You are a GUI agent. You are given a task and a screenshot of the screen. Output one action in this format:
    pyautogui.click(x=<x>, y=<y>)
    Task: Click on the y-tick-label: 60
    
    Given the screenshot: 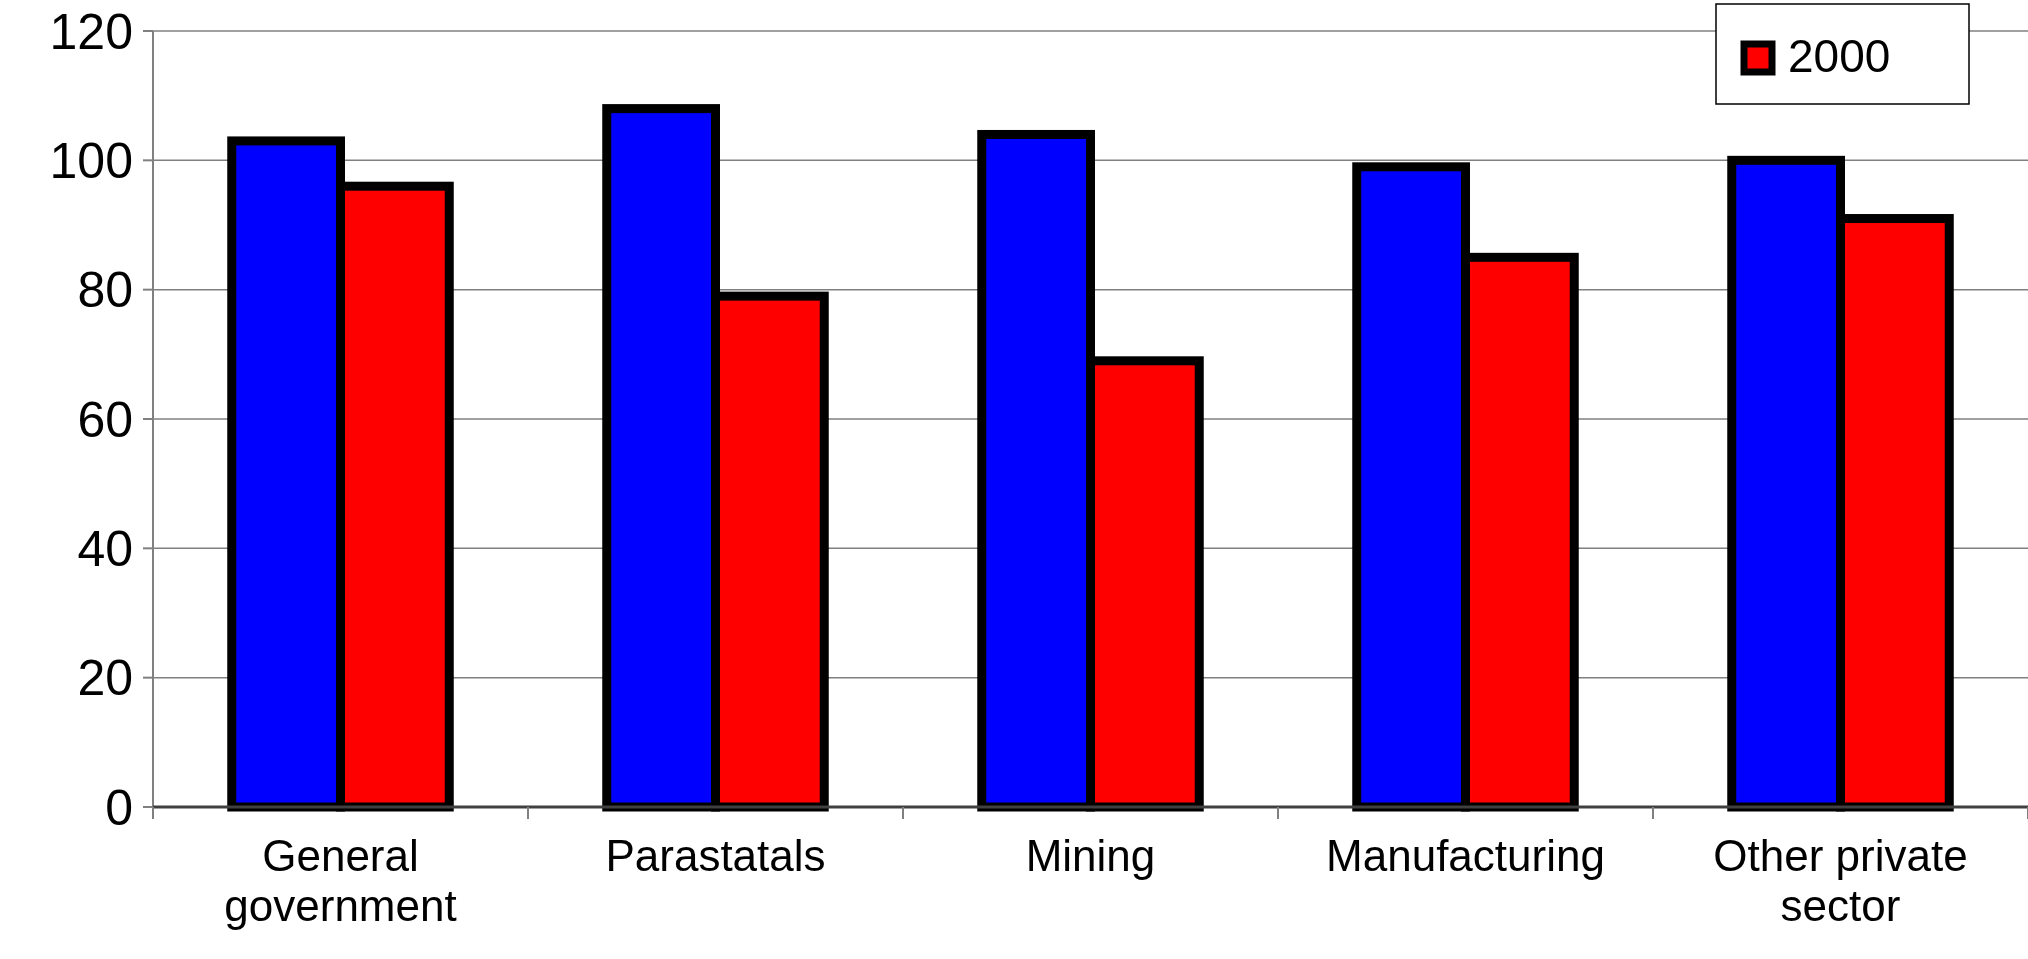 What is the action you would take?
    pyautogui.click(x=105, y=419)
    